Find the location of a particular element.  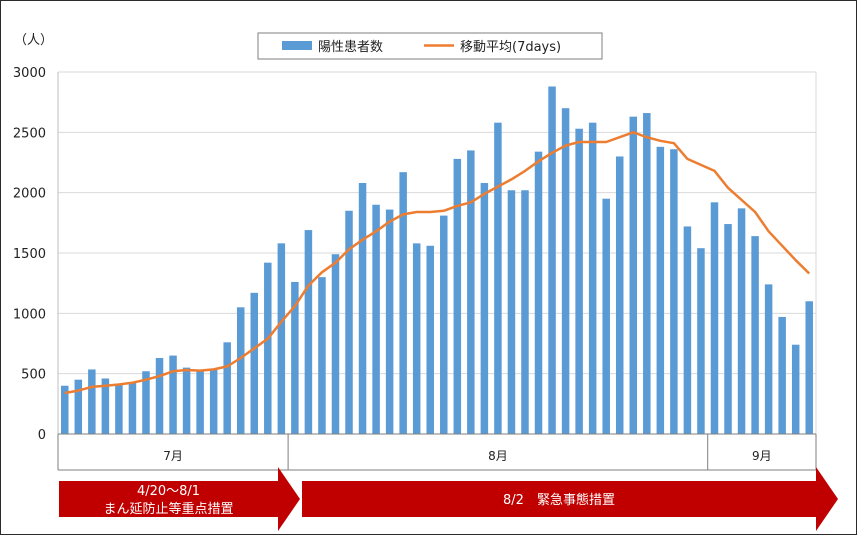

month-label: 7月 is located at coordinates (173, 456).